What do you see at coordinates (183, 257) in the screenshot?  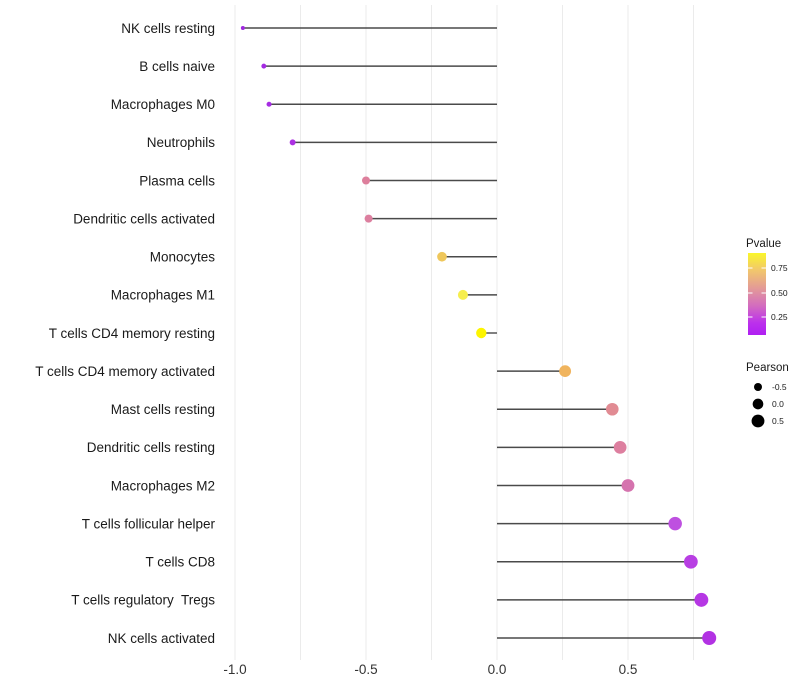 I see `category-label: Monocytes` at bounding box center [183, 257].